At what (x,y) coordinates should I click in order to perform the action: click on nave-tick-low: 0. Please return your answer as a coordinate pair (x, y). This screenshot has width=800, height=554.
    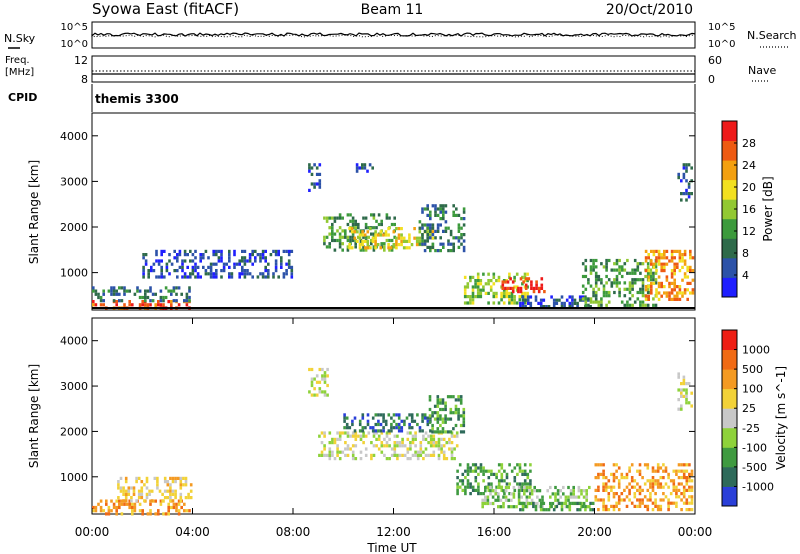
    Looking at the image, I should click on (711, 79).